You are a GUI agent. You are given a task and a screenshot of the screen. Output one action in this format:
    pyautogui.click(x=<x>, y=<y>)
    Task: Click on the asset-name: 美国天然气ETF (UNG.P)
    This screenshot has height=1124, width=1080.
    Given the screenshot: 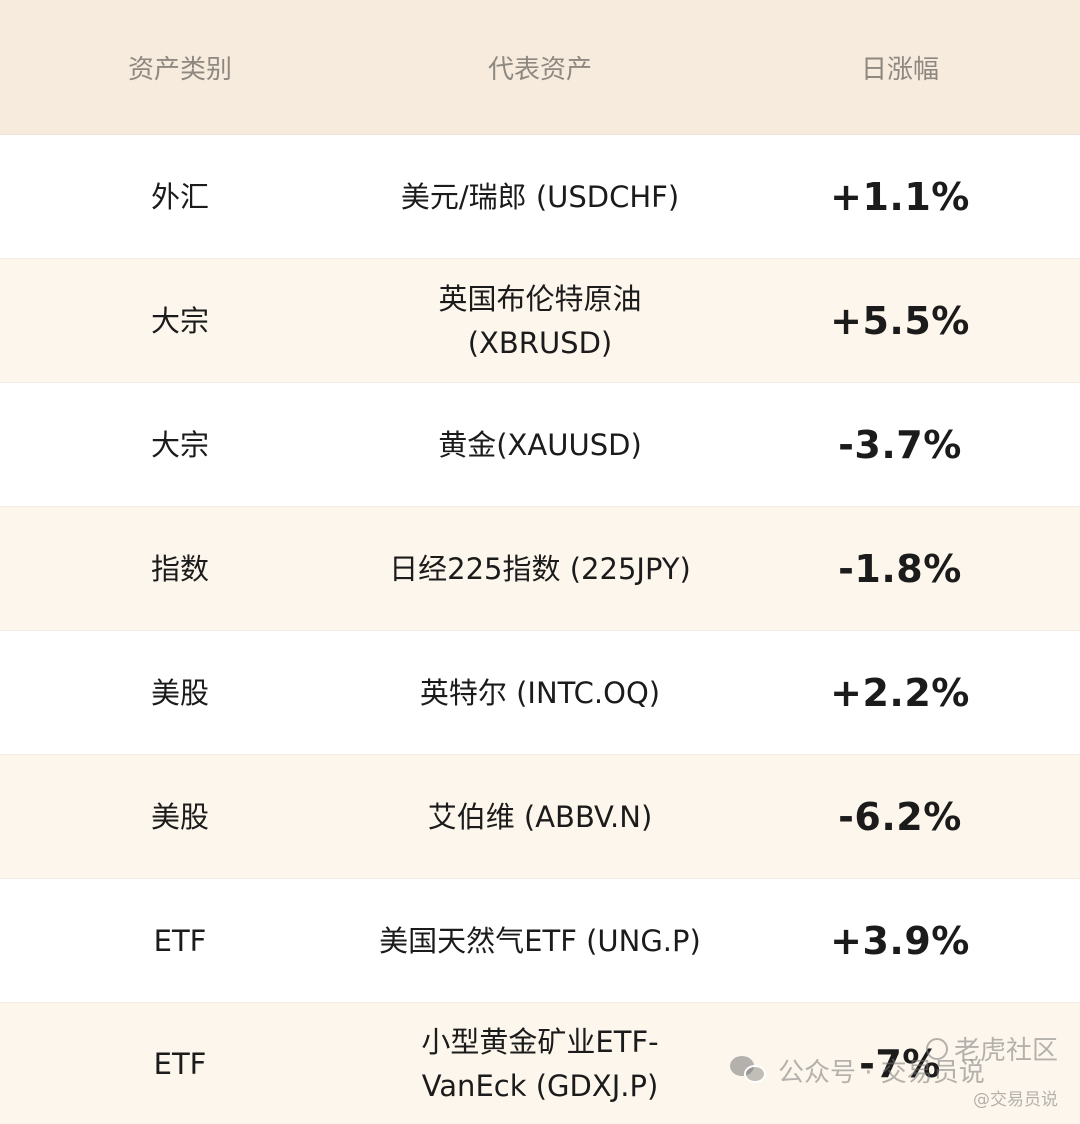 What is the action you would take?
    pyautogui.click(x=540, y=940)
    